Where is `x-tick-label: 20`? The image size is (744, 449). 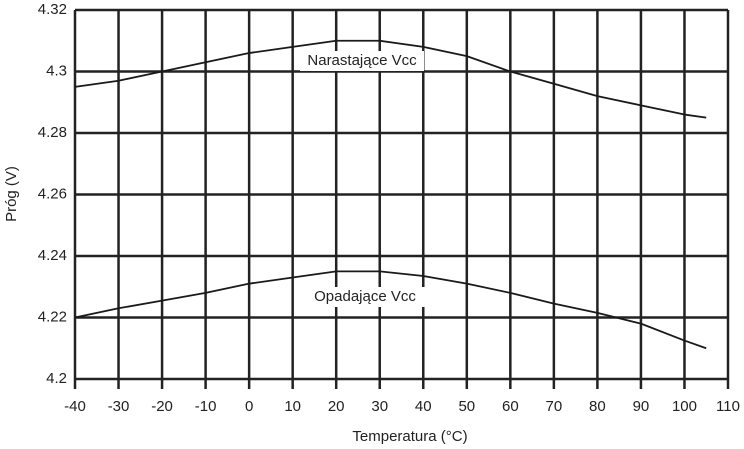
x-tick-label: 20 is located at coordinates (336, 406).